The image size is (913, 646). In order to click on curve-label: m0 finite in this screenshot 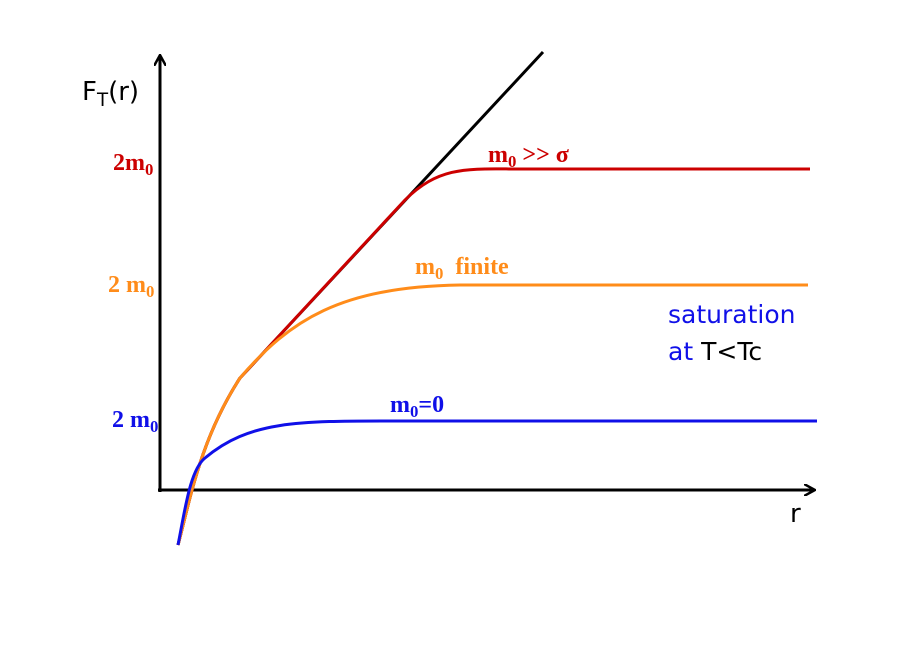, I will do `click(462, 268)`.